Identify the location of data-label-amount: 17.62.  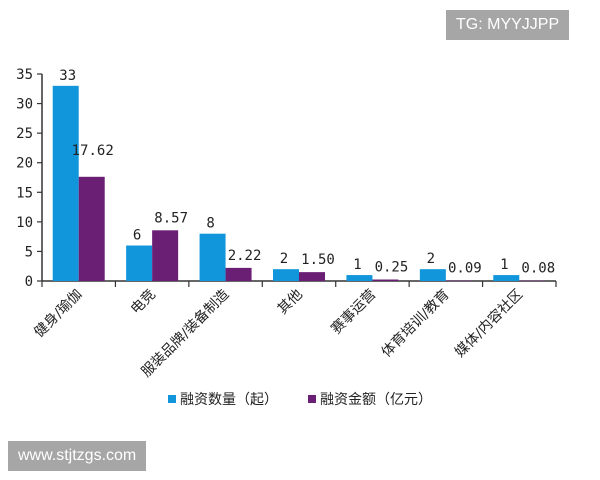
(93, 151).